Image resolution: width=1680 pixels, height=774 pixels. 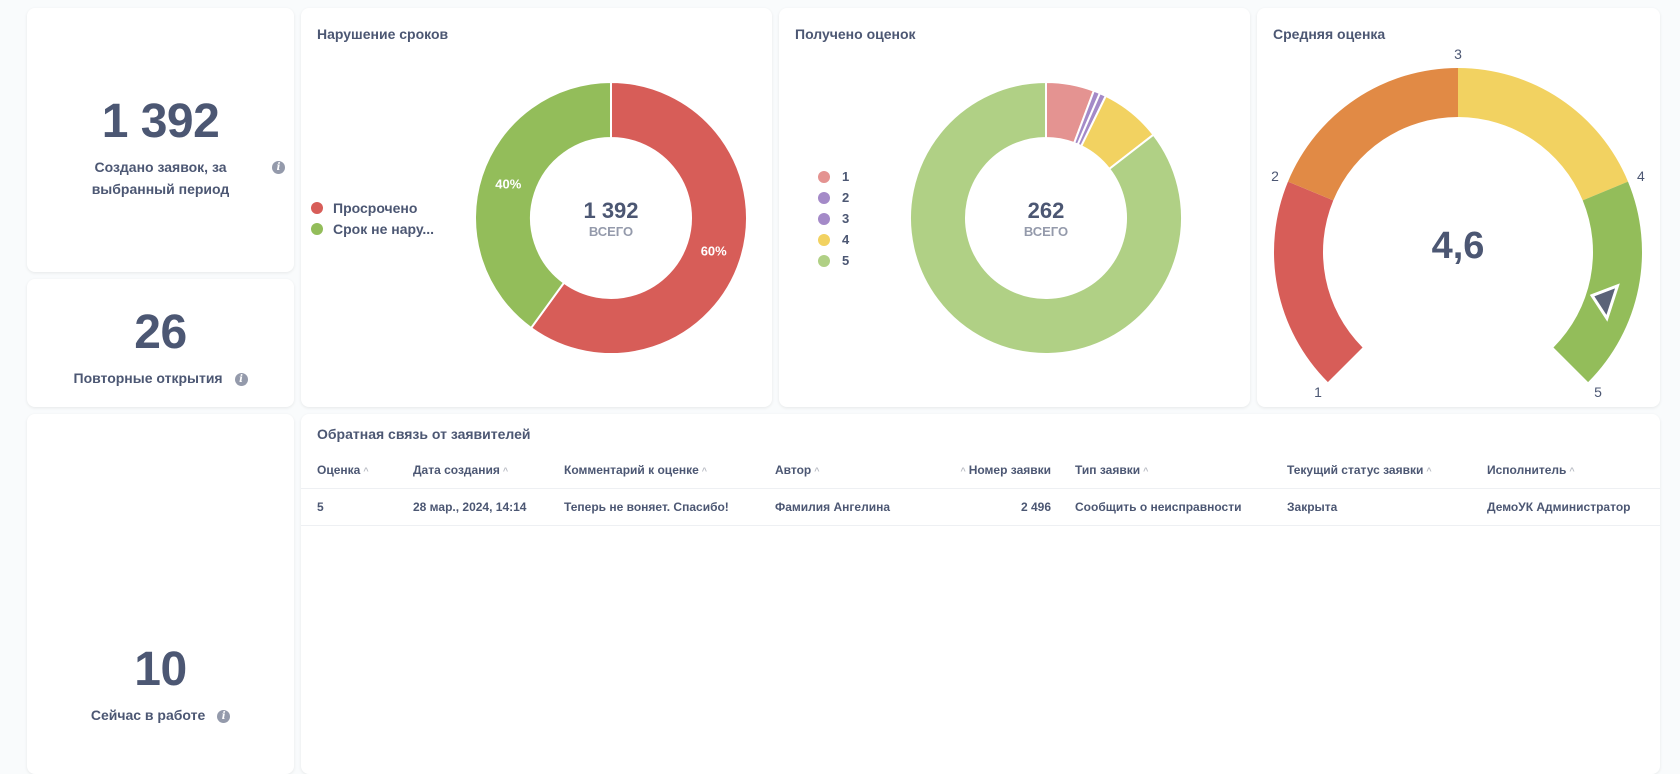 I want to click on legend-item-3: 3, so click(x=833, y=218).